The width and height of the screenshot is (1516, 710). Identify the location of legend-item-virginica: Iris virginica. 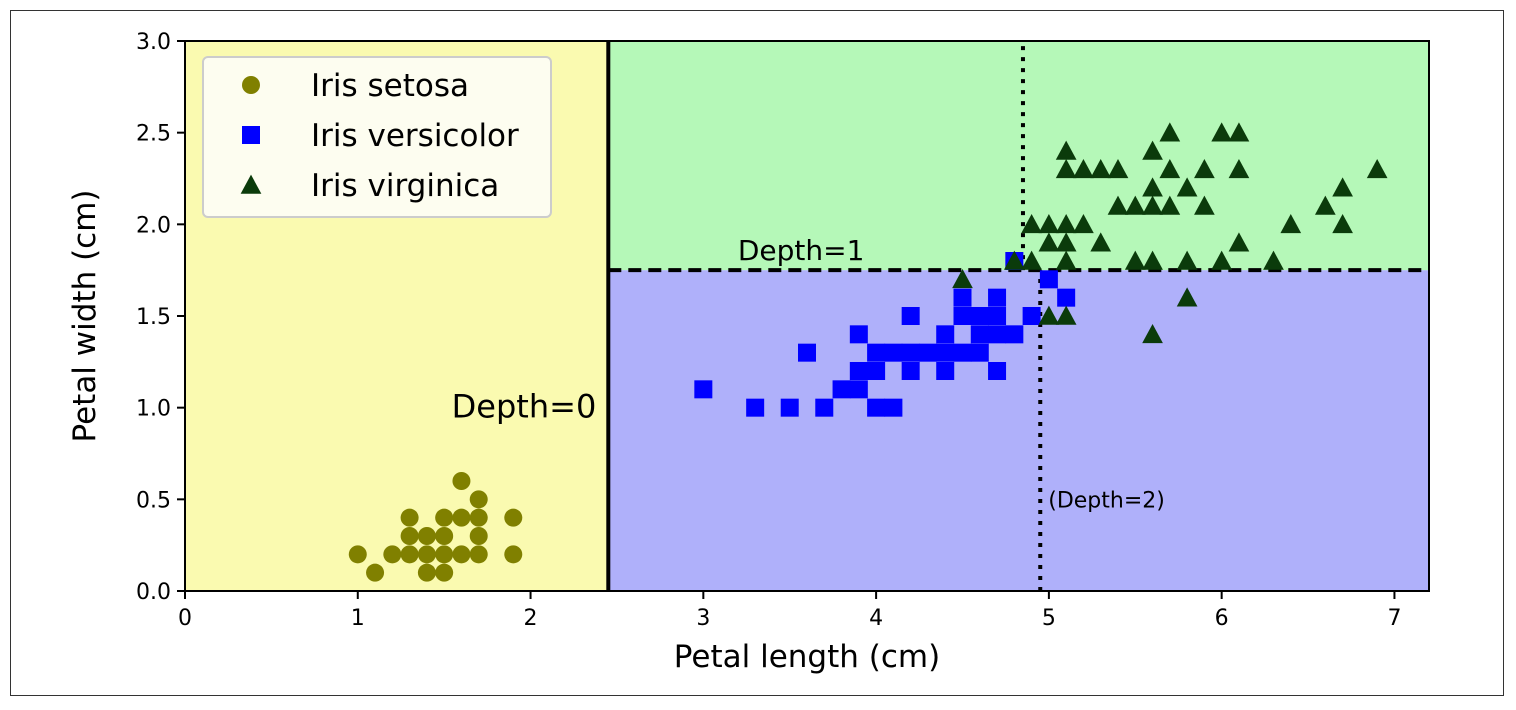
(369, 186).